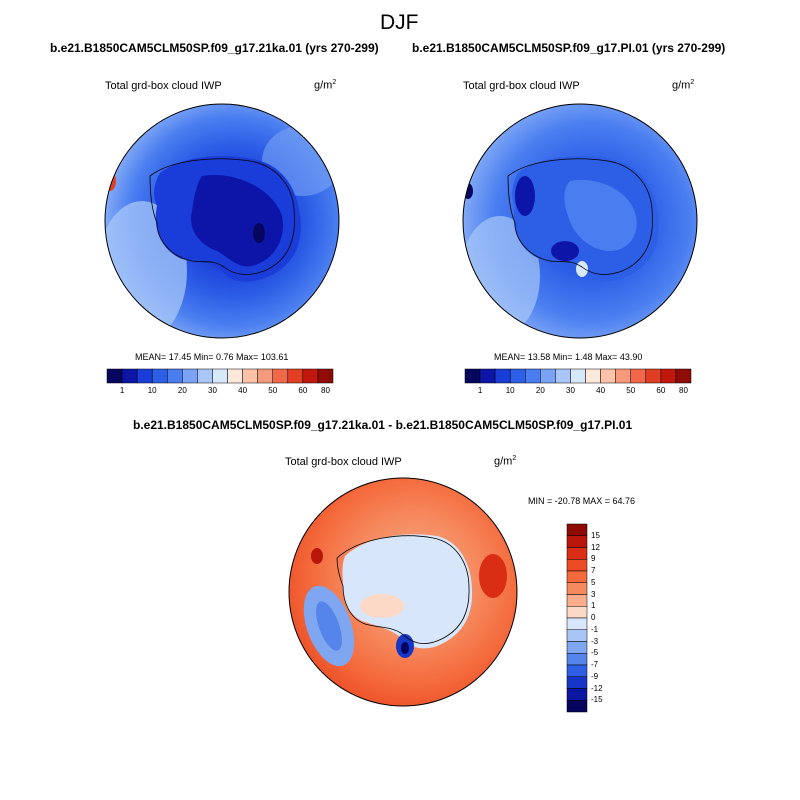  I want to click on panel1-colorbar-tick-label: 60, so click(303, 390).